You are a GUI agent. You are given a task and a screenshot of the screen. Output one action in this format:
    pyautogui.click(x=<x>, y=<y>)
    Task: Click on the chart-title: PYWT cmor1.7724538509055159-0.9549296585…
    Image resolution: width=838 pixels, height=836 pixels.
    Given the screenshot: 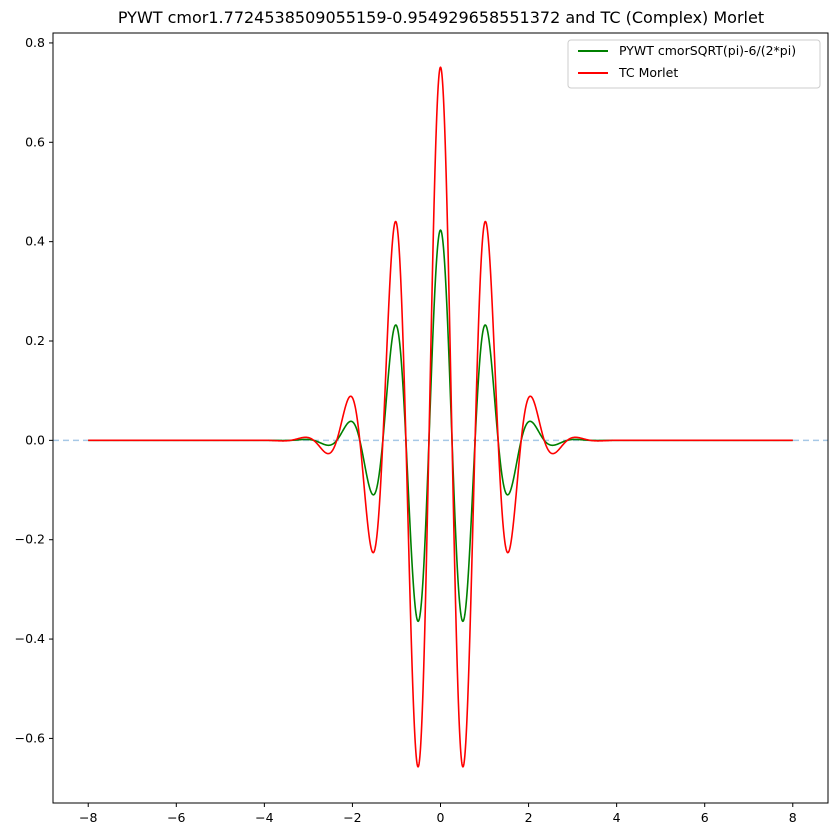 What is the action you would take?
    pyautogui.click(x=441, y=17)
    